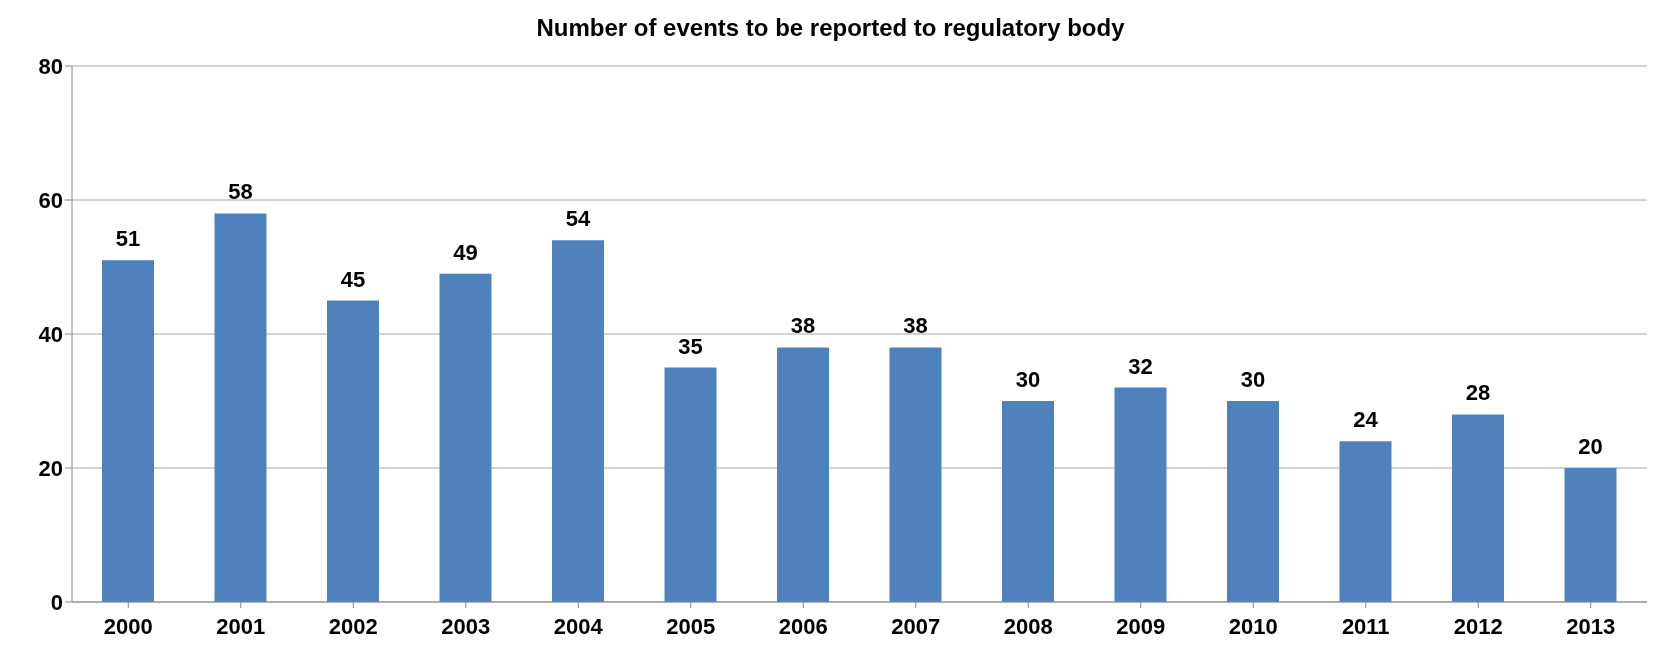 This screenshot has height=657, width=1653. Describe the element at coordinates (50, 468) in the screenshot. I see `y-tick-label: 20` at that location.